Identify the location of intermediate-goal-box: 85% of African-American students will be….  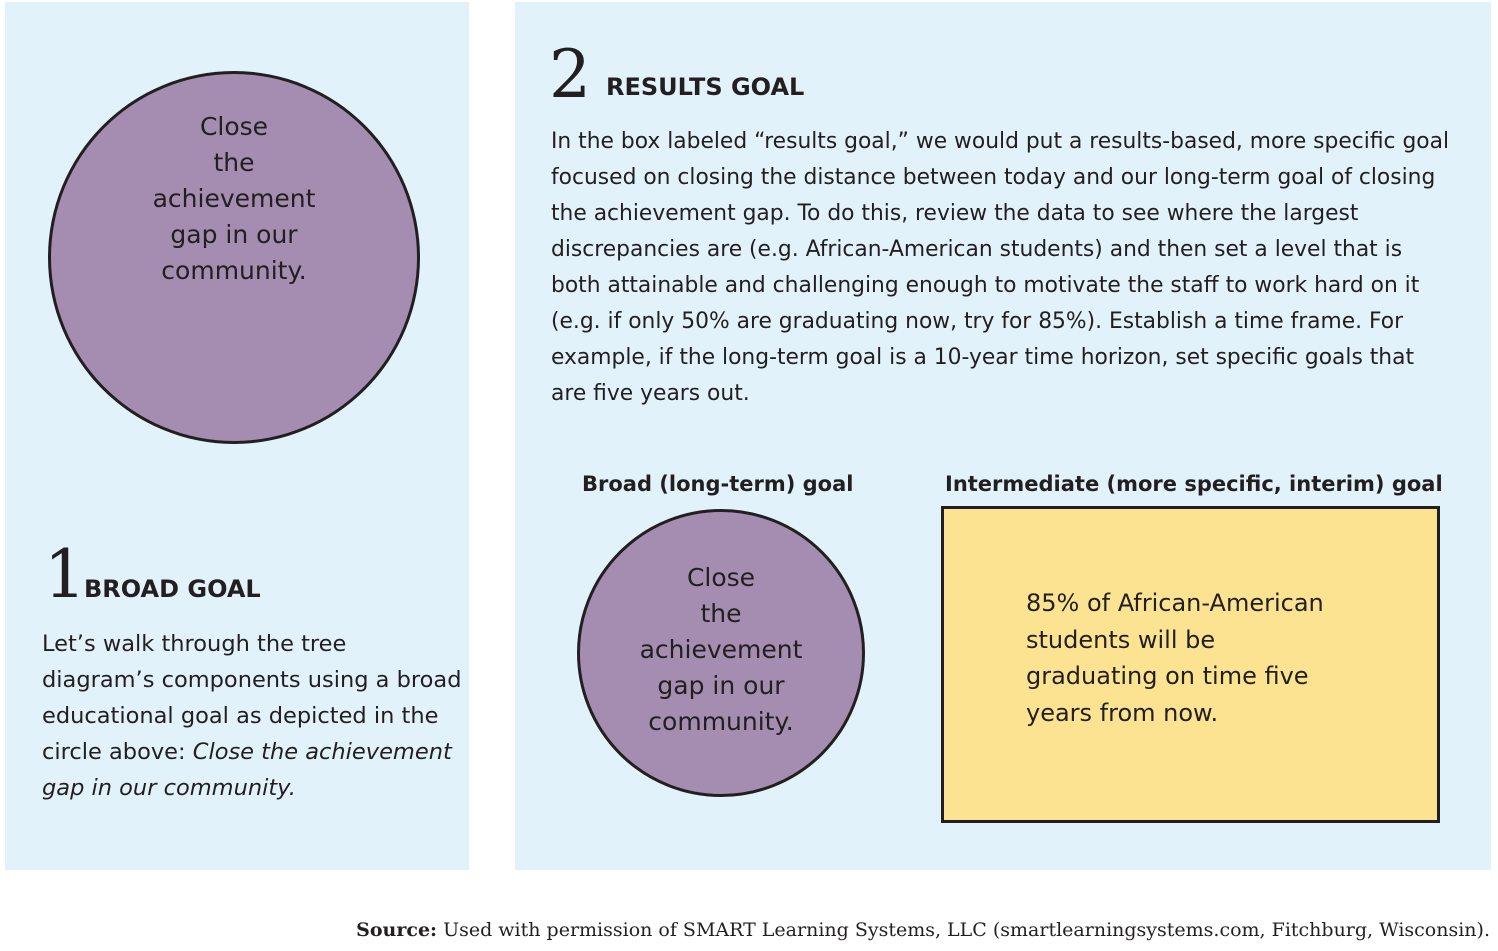
(1190, 664).